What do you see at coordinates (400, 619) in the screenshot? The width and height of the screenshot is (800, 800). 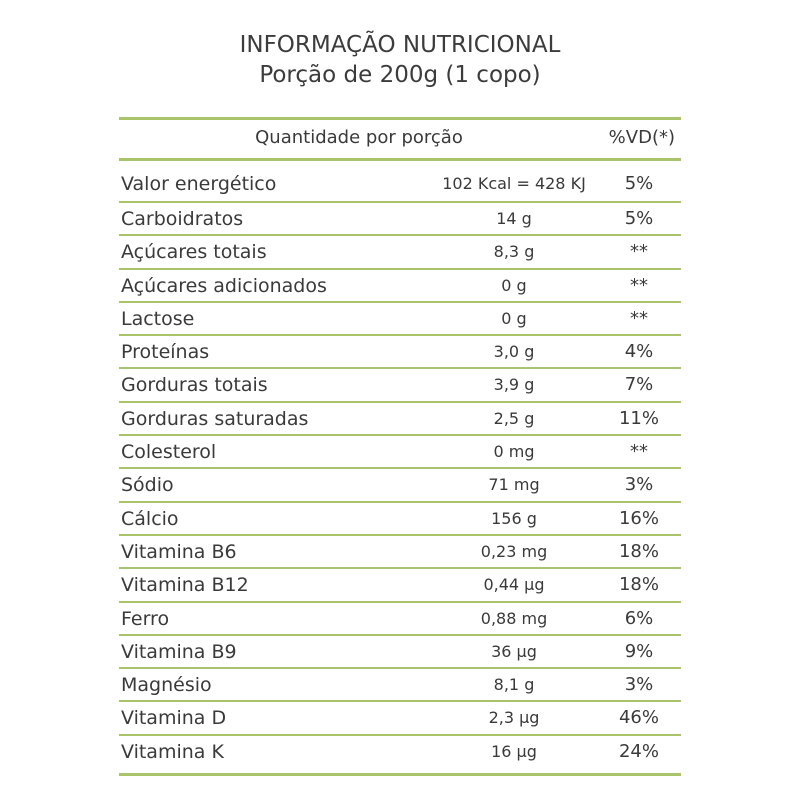 I see `table-row: Ferro 0,88 mg 6%` at bounding box center [400, 619].